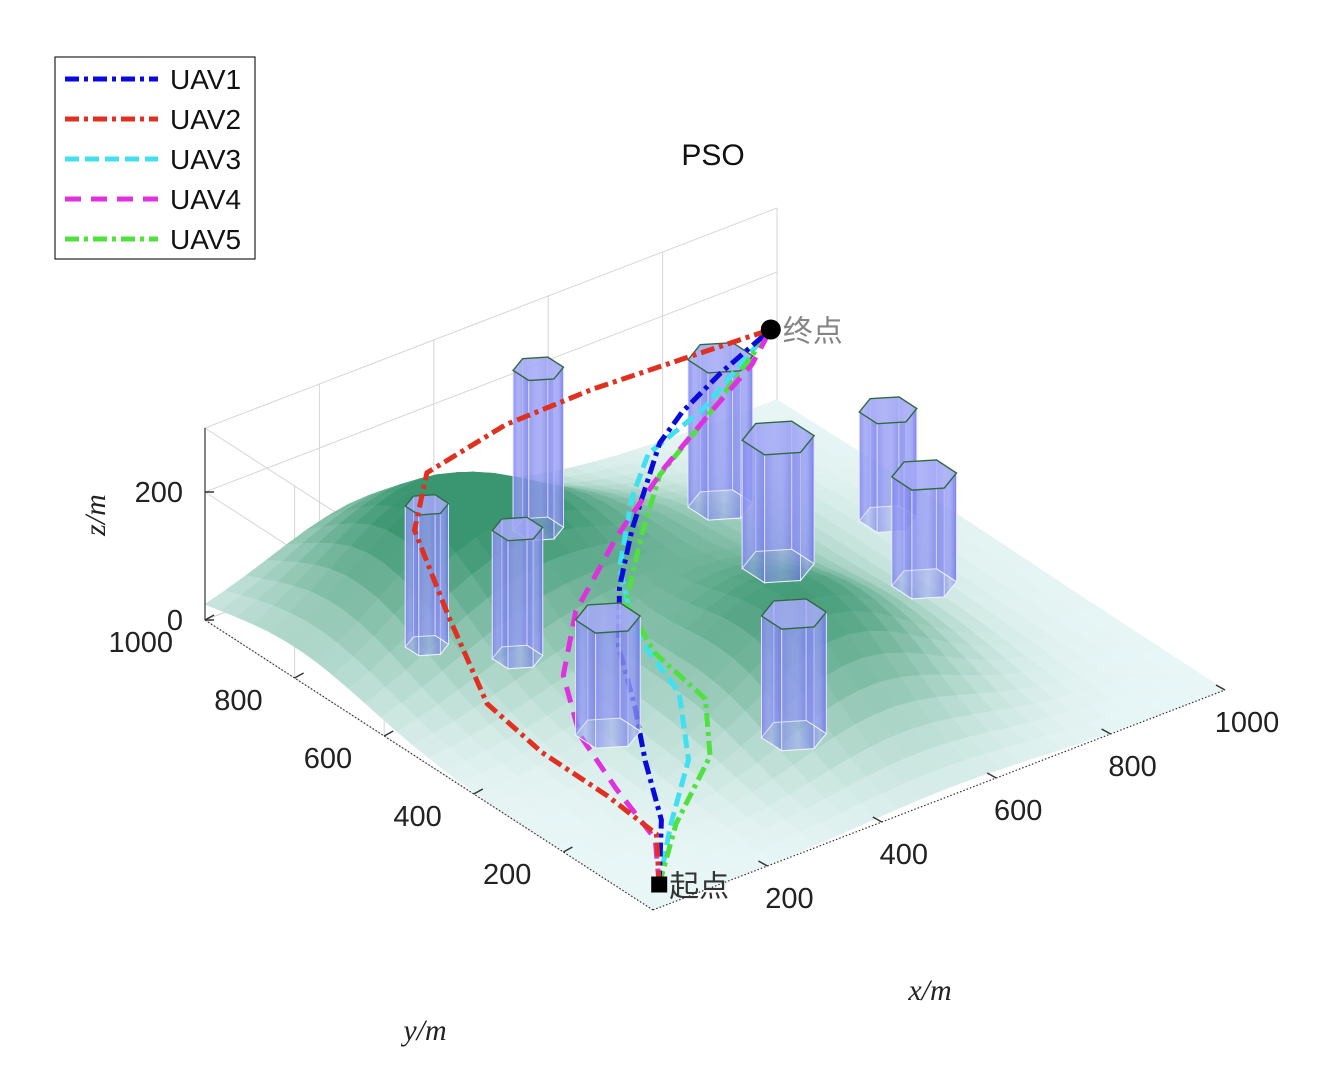  What do you see at coordinates (205, 239) in the screenshot?
I see `legend-label: UAV5` at bounding box center [205, 239].